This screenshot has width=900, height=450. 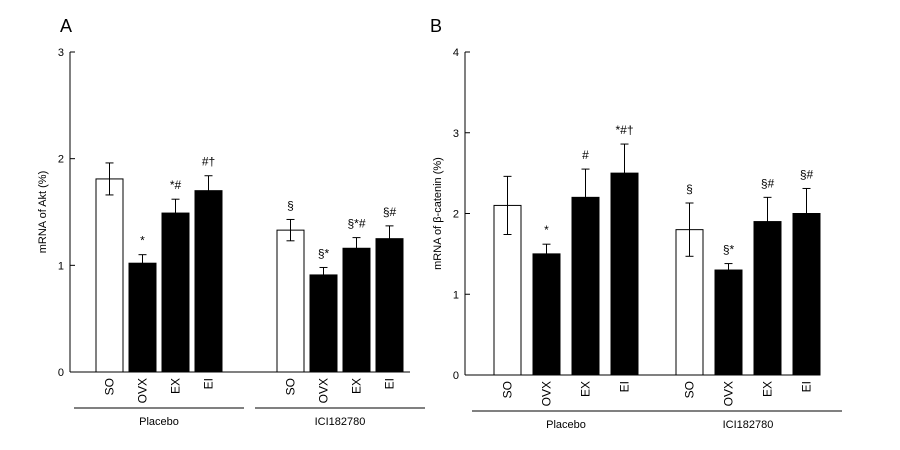 I want to click on significance-label: *#†, so click(x=624, y=130).